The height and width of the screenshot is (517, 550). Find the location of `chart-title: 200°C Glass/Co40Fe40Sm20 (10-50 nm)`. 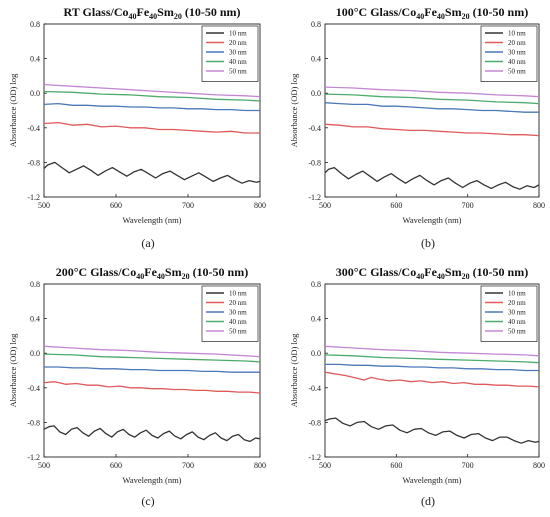

chart-title: 200°C Glass/Co40Fe40Sm20 (10-50 nm) is located at coordinates (152, 273).